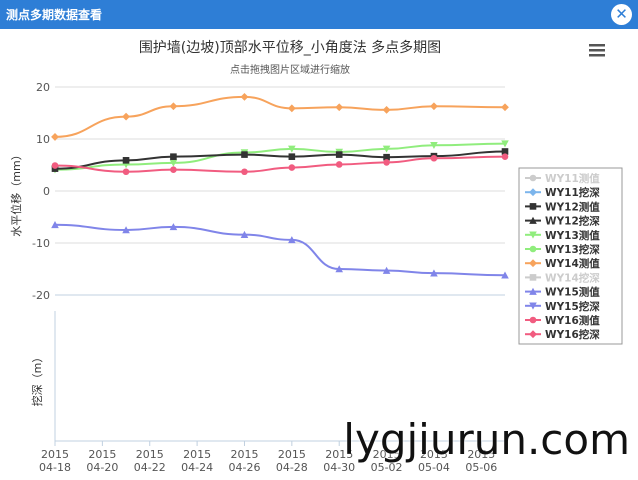 The image size is (638, 480). I want to click on series-WY15测值, so click(280, 250).